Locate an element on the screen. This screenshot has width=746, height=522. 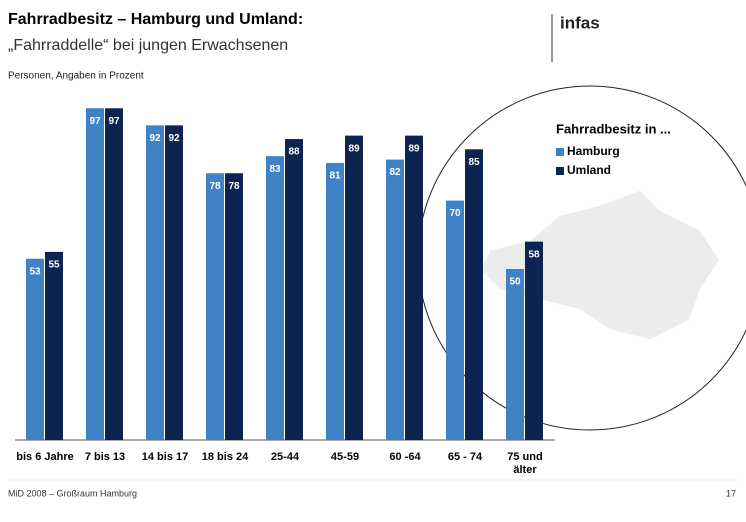
x-tick-label: bis 6 Jahre is located at coordinates (45, 457).